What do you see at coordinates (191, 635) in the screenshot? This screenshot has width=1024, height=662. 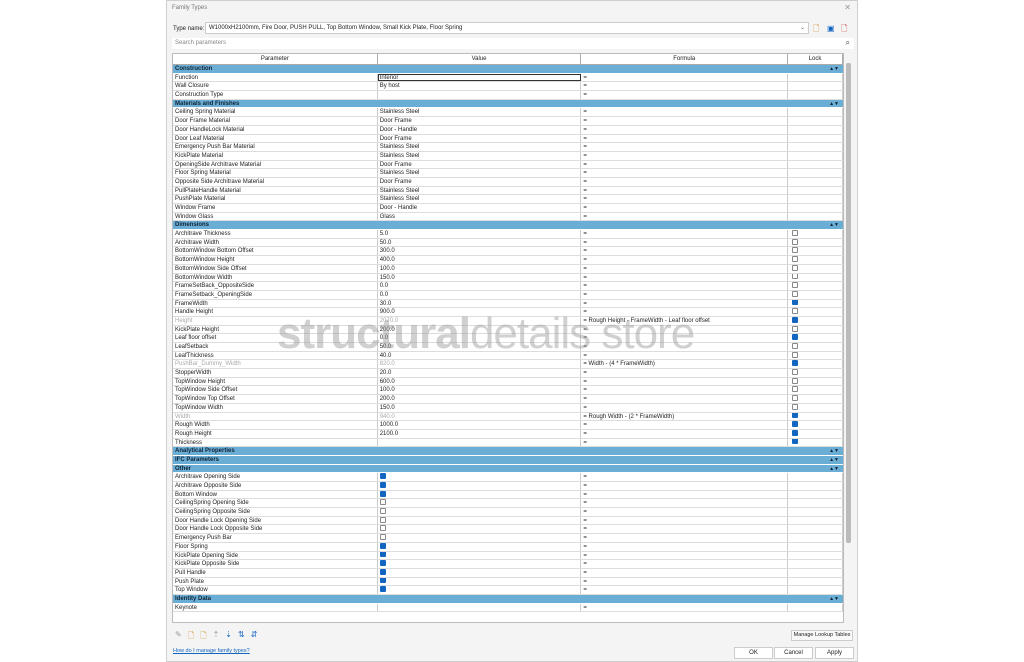 I see `new-parameter-icon: 🗋` at bounding box center [191, 635].